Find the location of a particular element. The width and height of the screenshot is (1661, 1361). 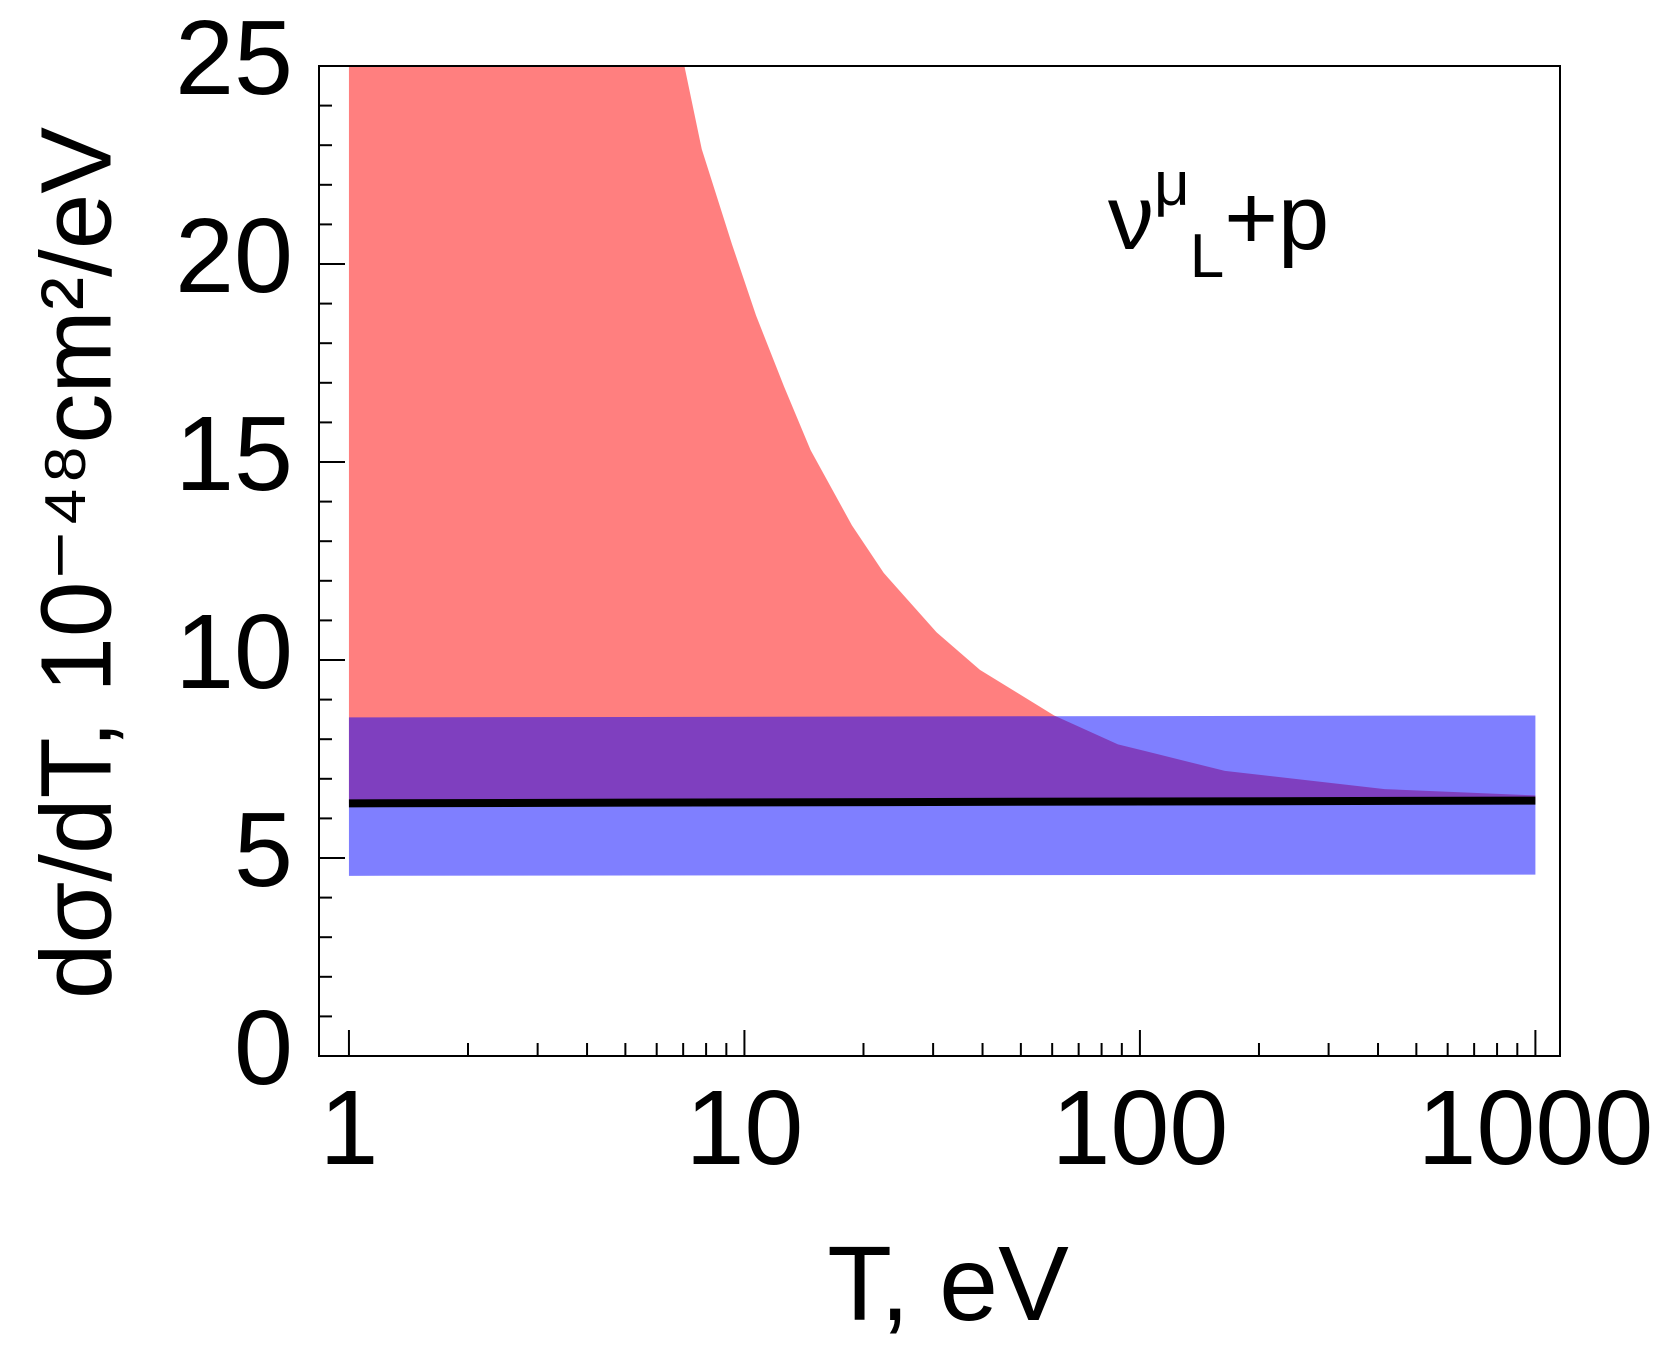

line is located at coordinates (942, 802).